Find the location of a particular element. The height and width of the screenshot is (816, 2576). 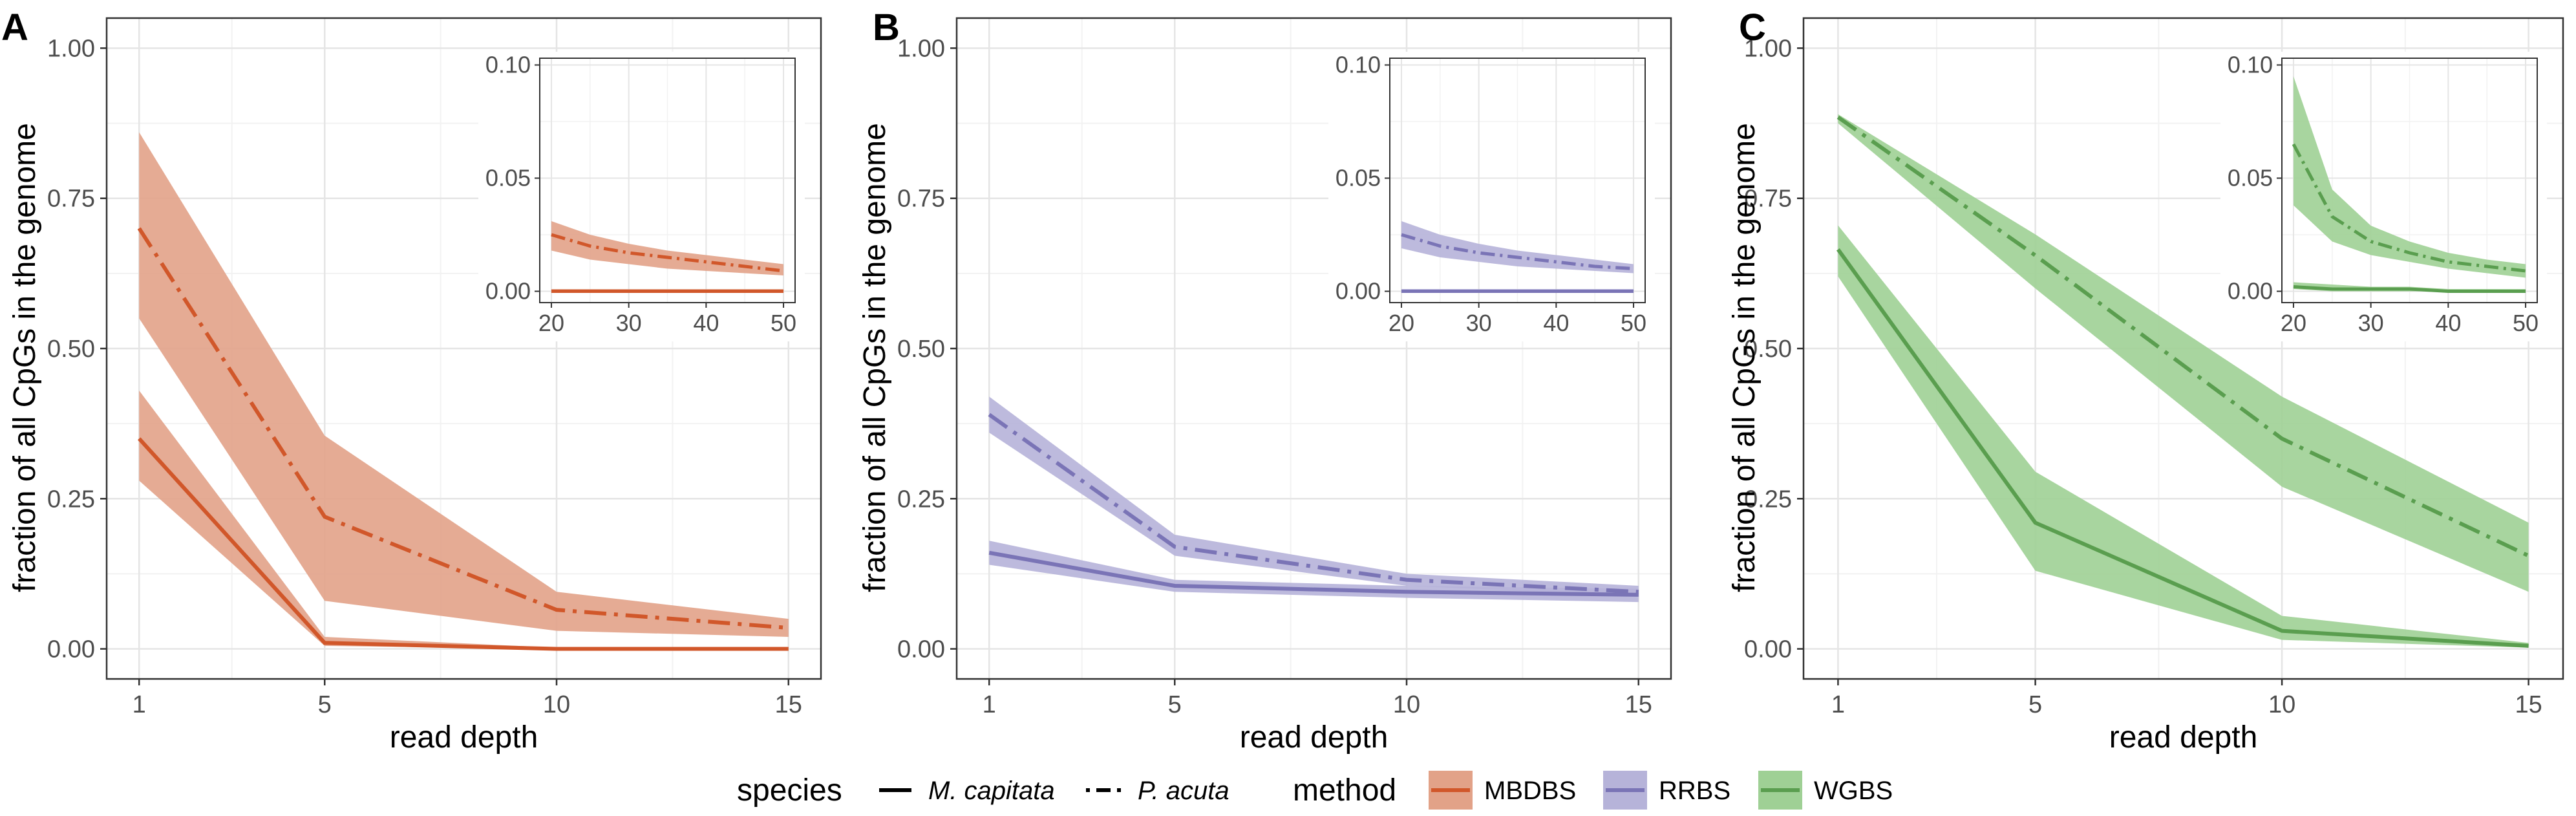

legend-label-mbdbs: MBDBS is located at coordinates (1530, 791).